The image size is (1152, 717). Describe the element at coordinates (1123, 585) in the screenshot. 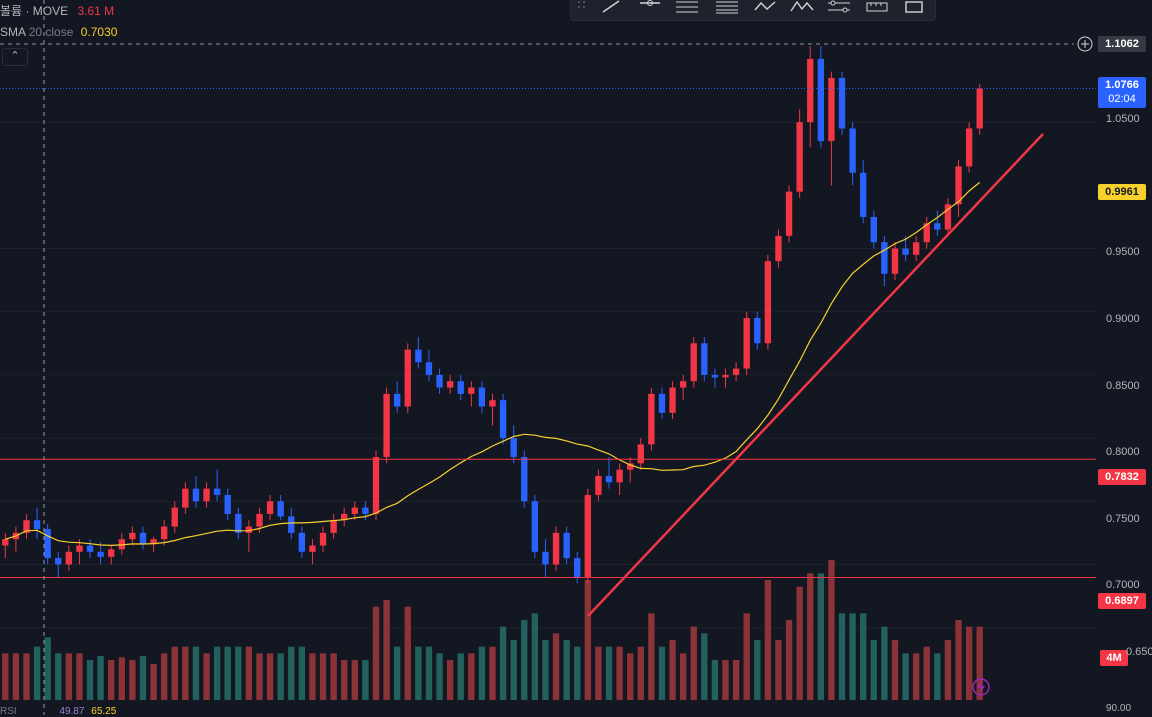

I see `axis-tick-label: 0.7000` at that location.